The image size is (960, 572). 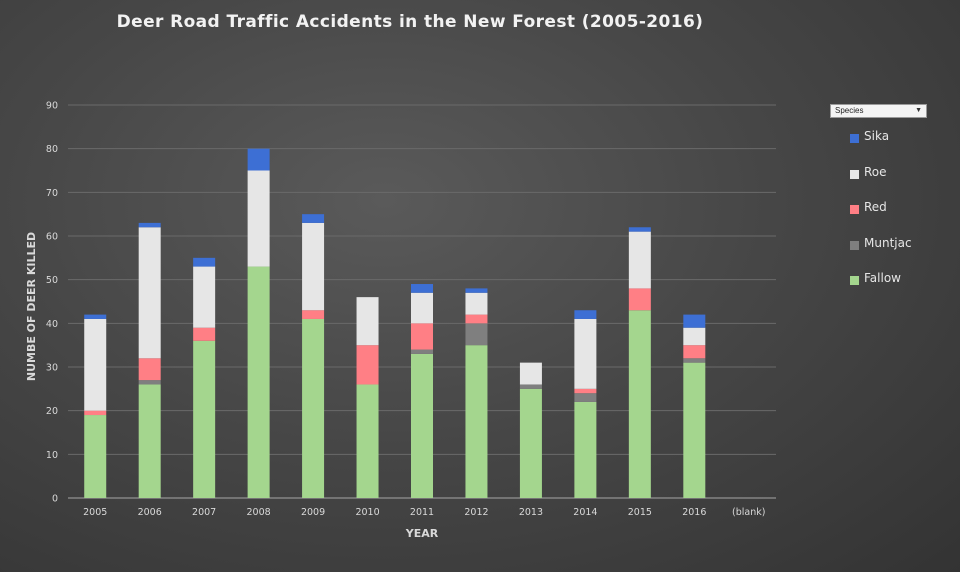 I want to click on bar-roe-2010, so click(x=367, y=321).